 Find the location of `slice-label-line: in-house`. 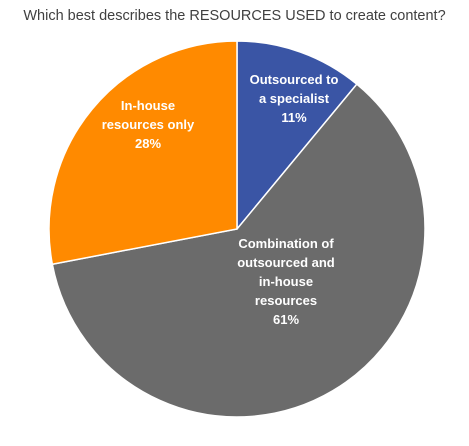

slice-label-line: in-house is located at coordinates (286, 281).